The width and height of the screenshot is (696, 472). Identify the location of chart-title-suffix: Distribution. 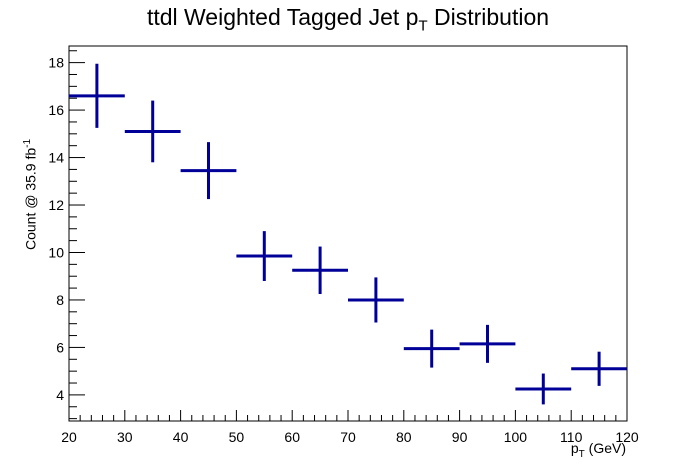
(488, 17).